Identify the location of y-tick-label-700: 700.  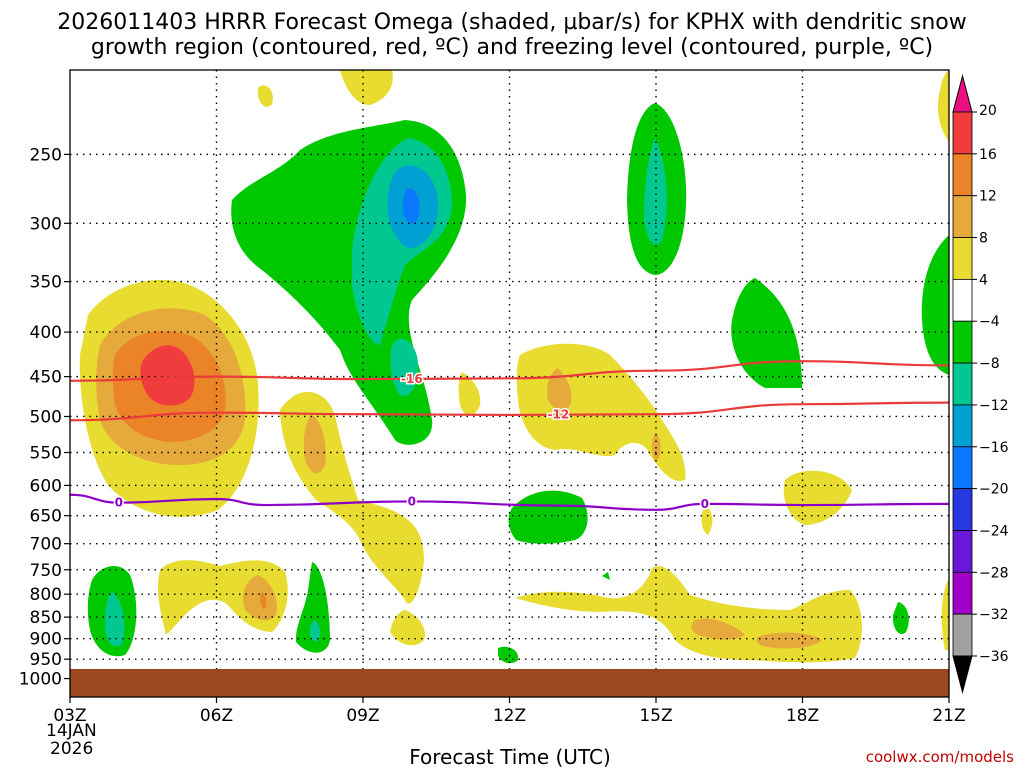
(46, 545).